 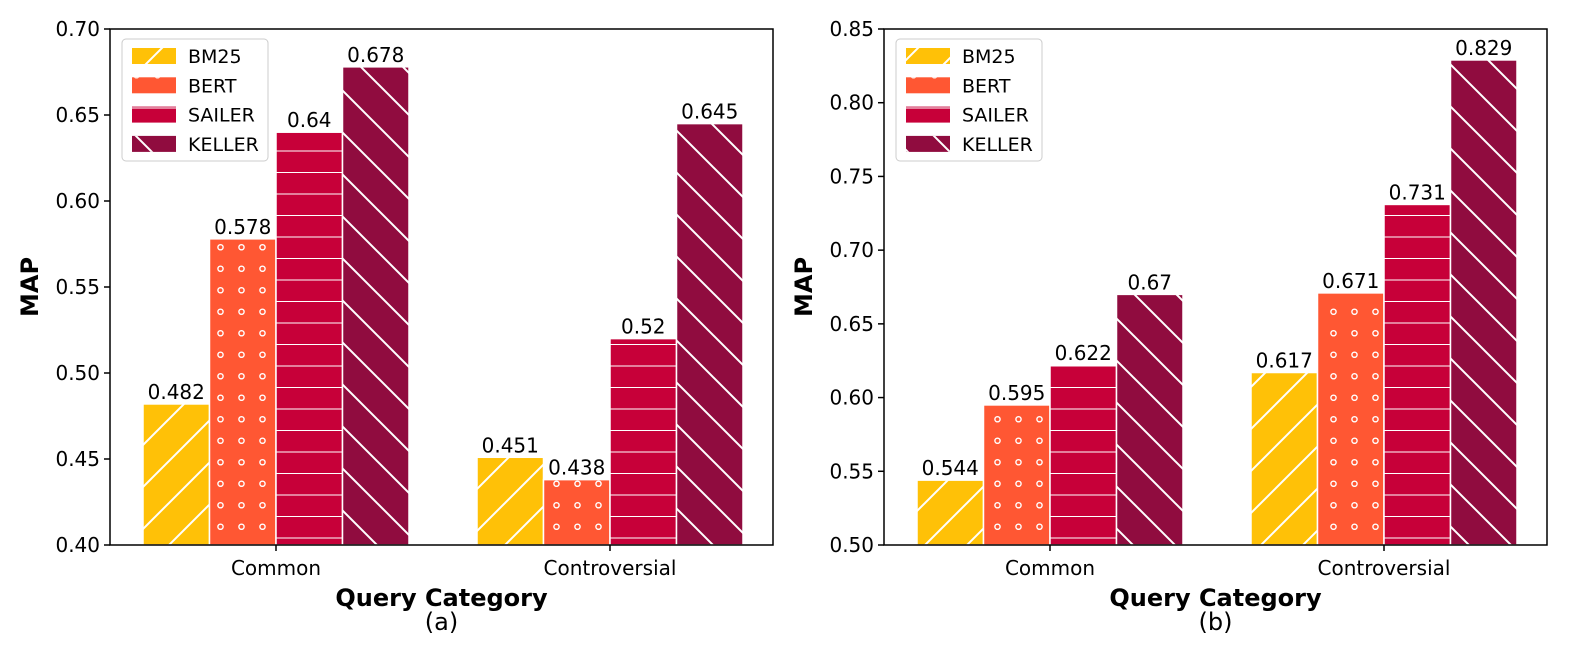 I want to click on y-tick-label: 0.75, so click(x=851, y=176).